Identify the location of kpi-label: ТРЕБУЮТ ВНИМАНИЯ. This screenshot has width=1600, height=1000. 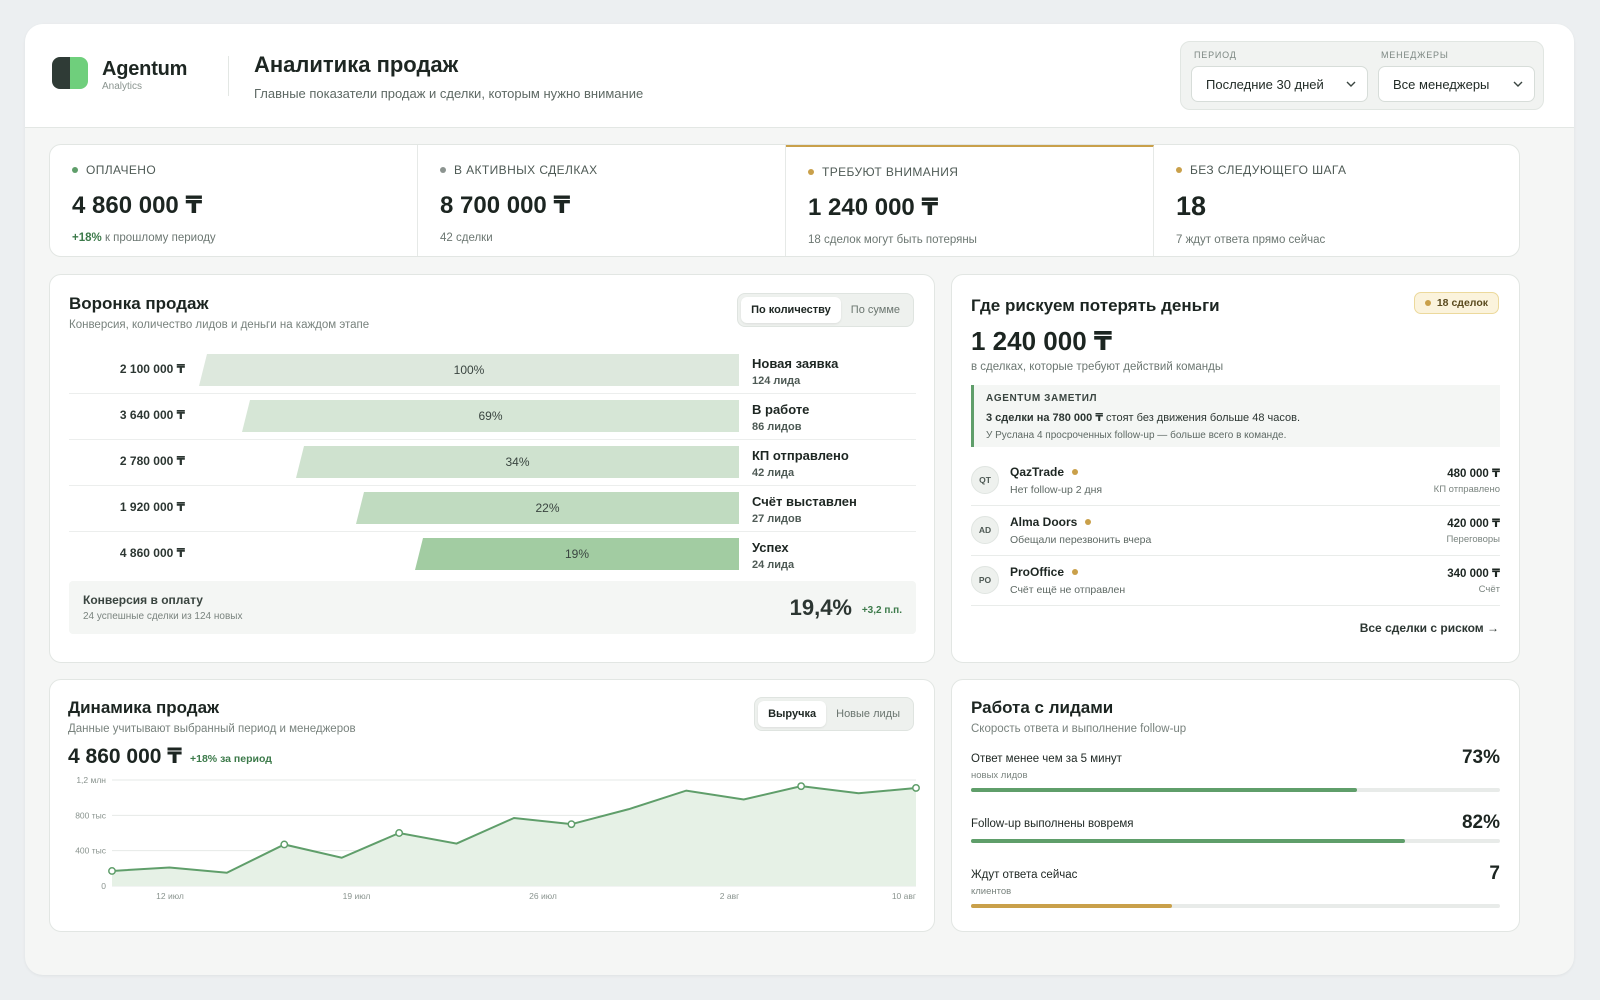
(969, 172).